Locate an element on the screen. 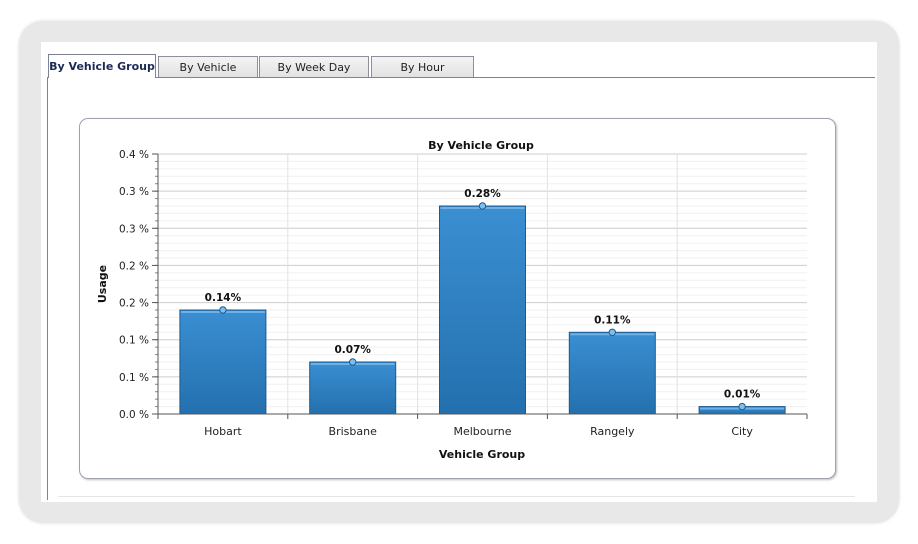 This screenshot has height=544, width=918. y-tick-label: 0.4 % is located at coordinates (134, 155).